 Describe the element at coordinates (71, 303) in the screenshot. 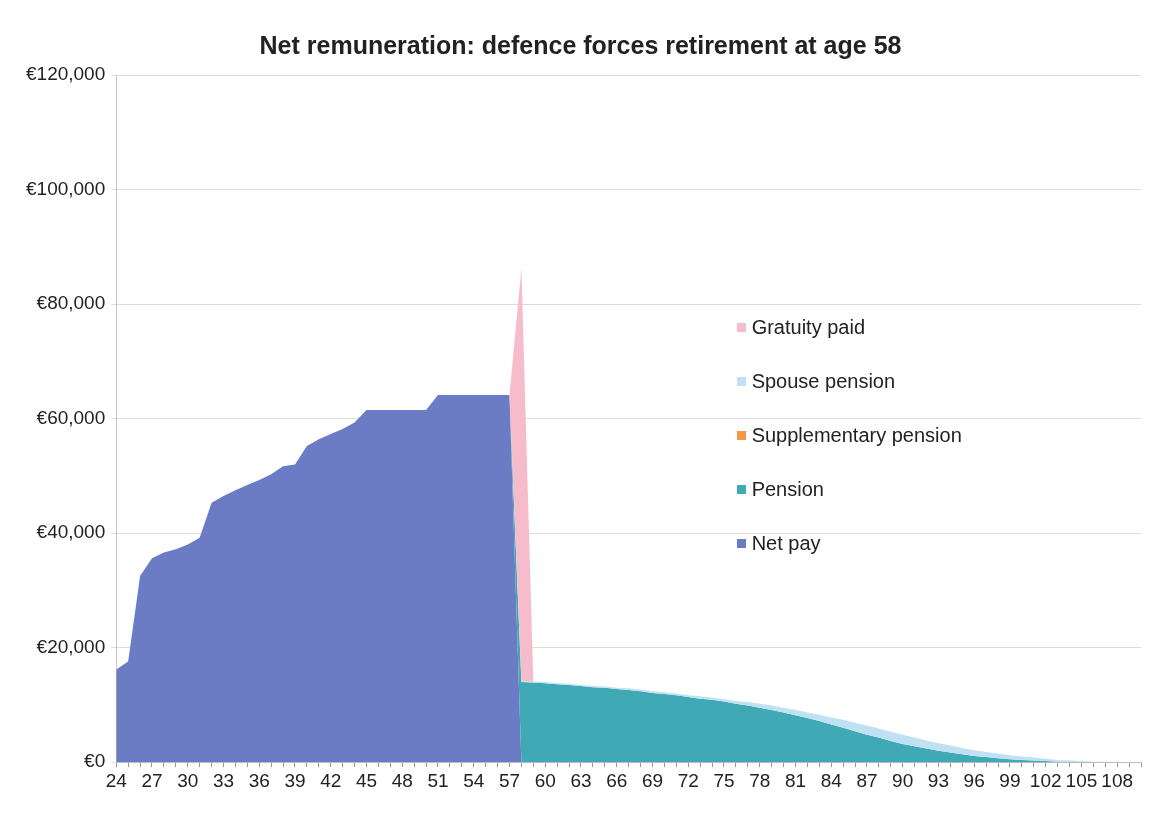

I see `y-tick-label: €80,000` at that location.